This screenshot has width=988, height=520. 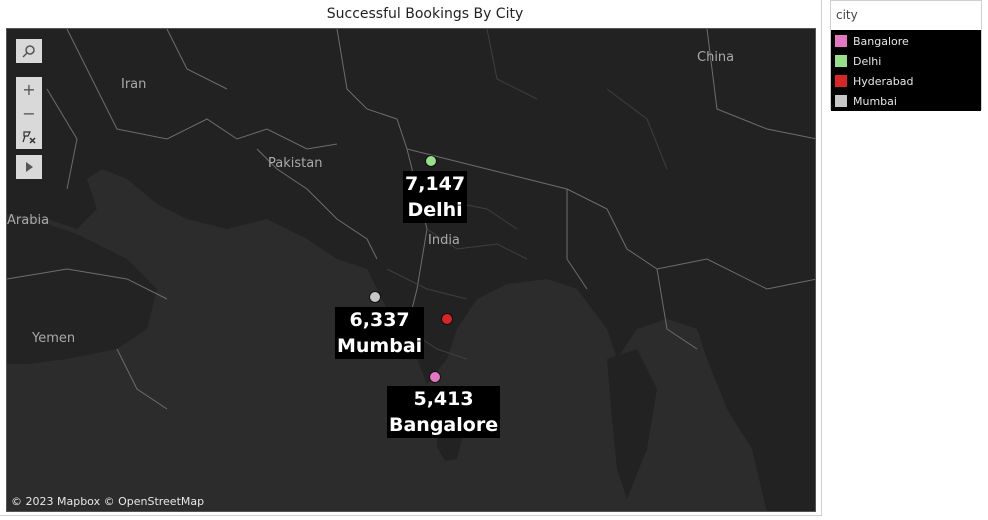 What do you see at coordinates (29, 113) in the screenshot?
I see `zoom-out-button: −` at bounding box center [29, 113].